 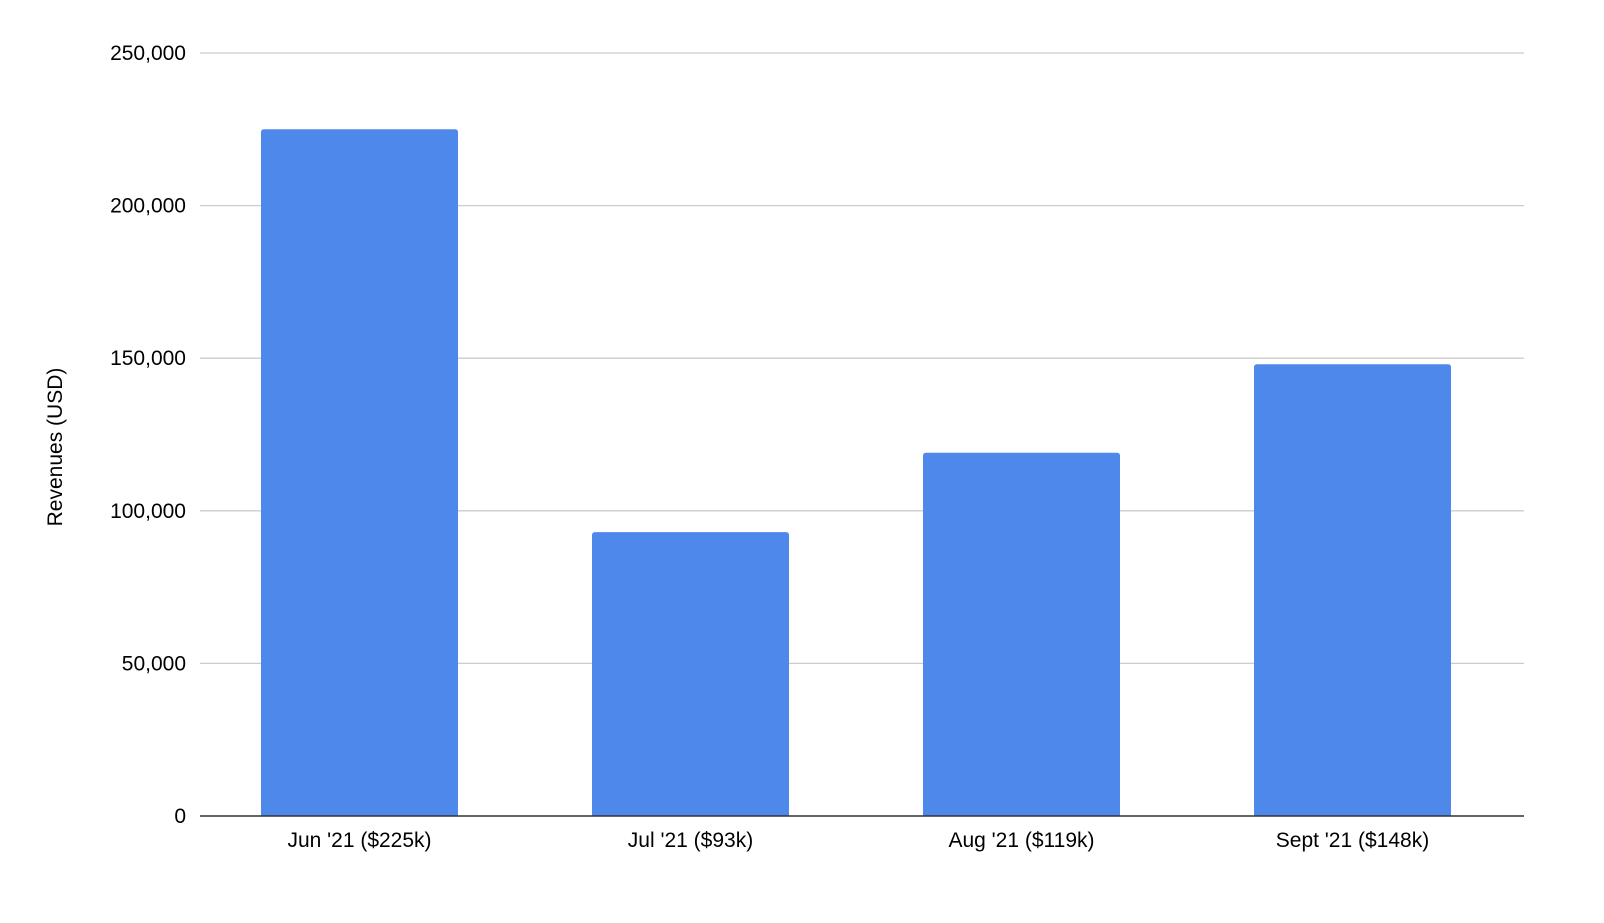 I want to click on y-tick-labels: 0 50,000 100,000 150,000 200,000 250,000, so click(x=148, y=435).